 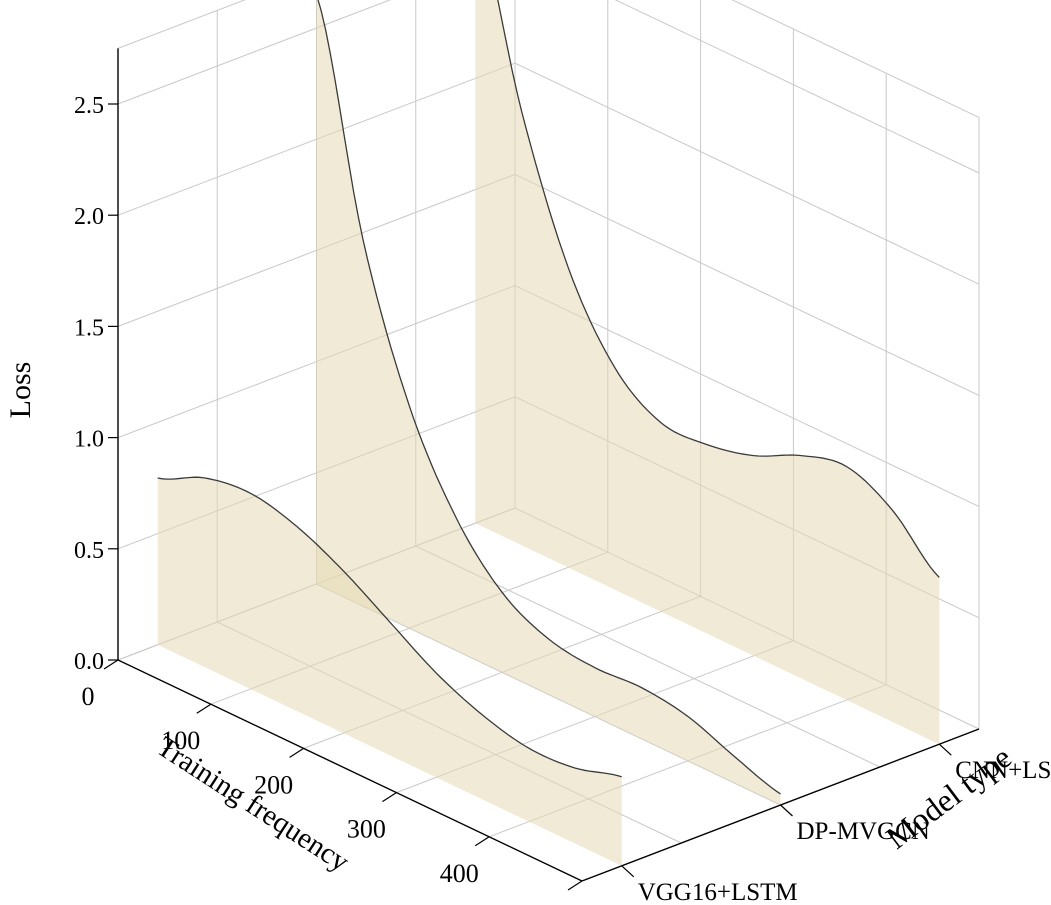 What do you see at coordinates (20, 390) in the screenshot?
I see `z-axis-label: Loss` at bounding box center [20, 390].